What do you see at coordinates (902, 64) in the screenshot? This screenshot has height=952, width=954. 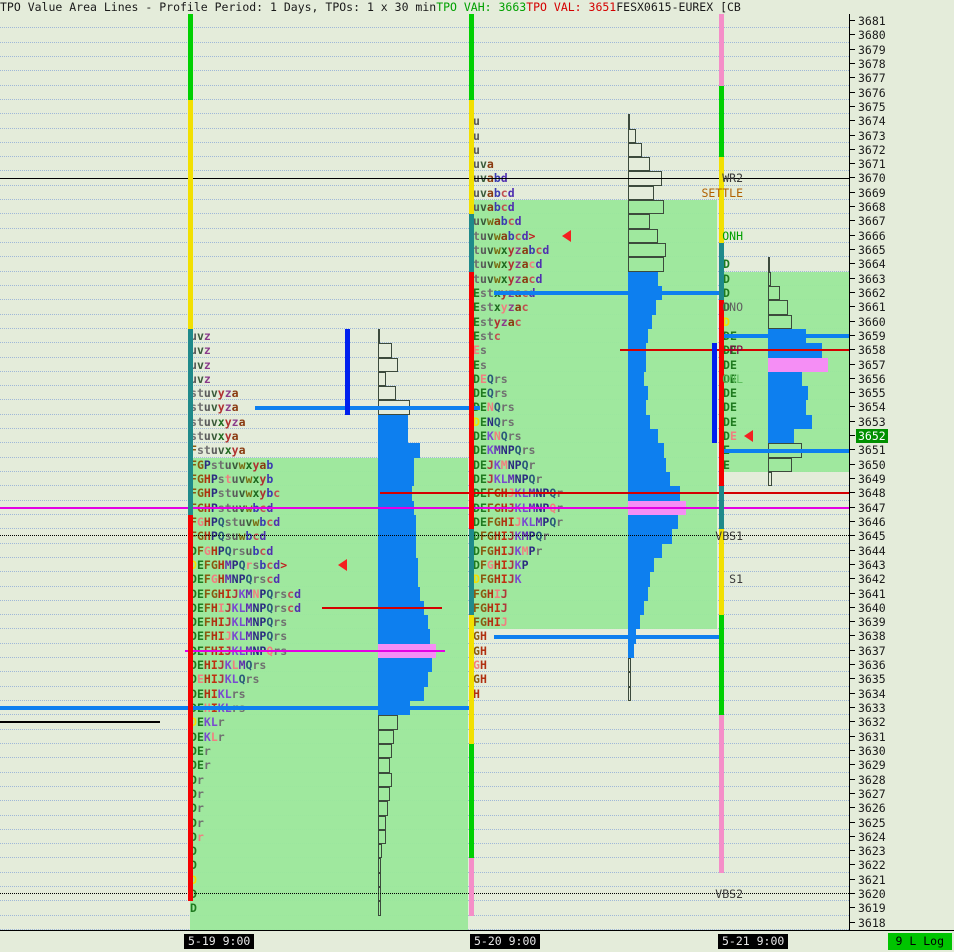 I see `price-scale-row: 3678` at bounding box center [902, 64].